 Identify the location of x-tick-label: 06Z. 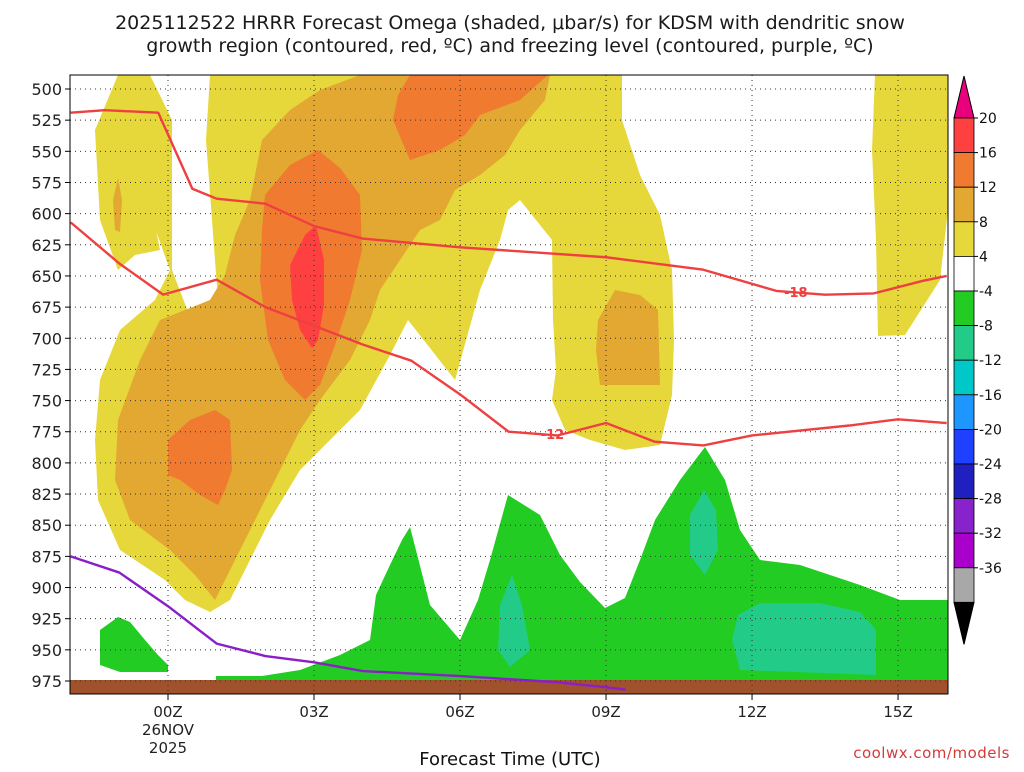
(459, 712).